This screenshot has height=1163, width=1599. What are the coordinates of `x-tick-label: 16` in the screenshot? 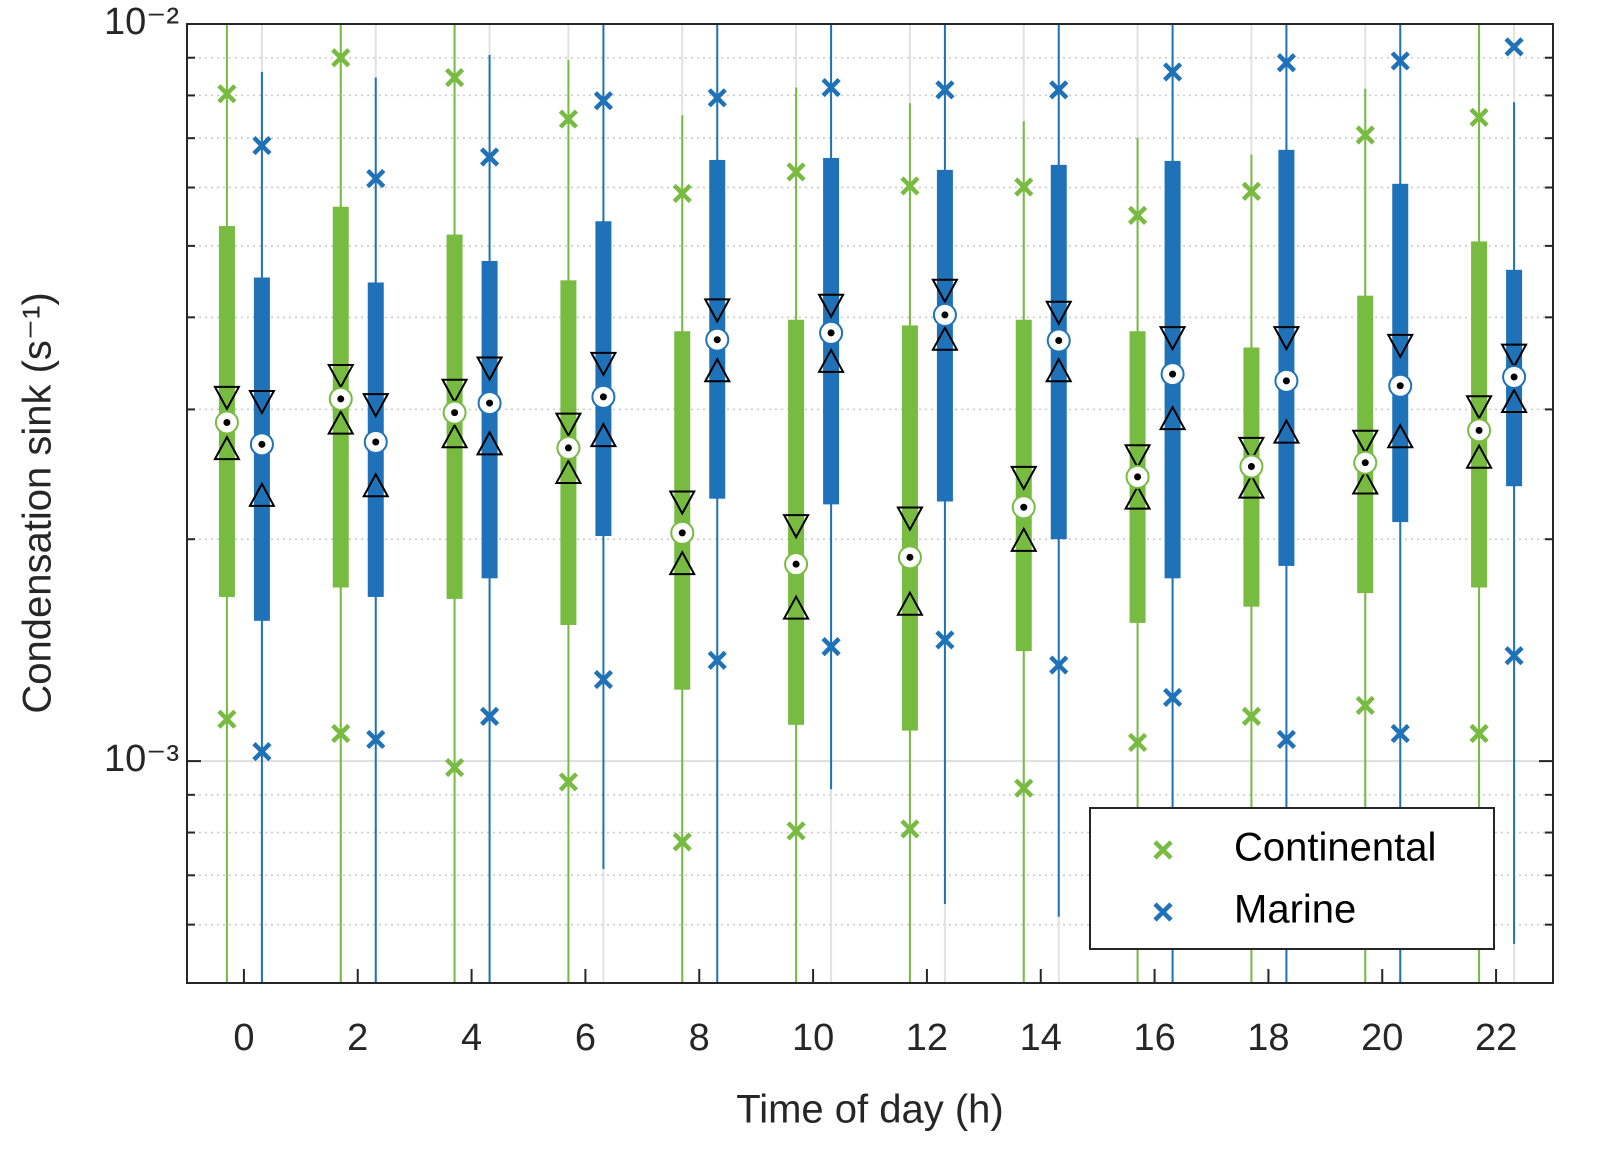 It's located at (1154, 1038).